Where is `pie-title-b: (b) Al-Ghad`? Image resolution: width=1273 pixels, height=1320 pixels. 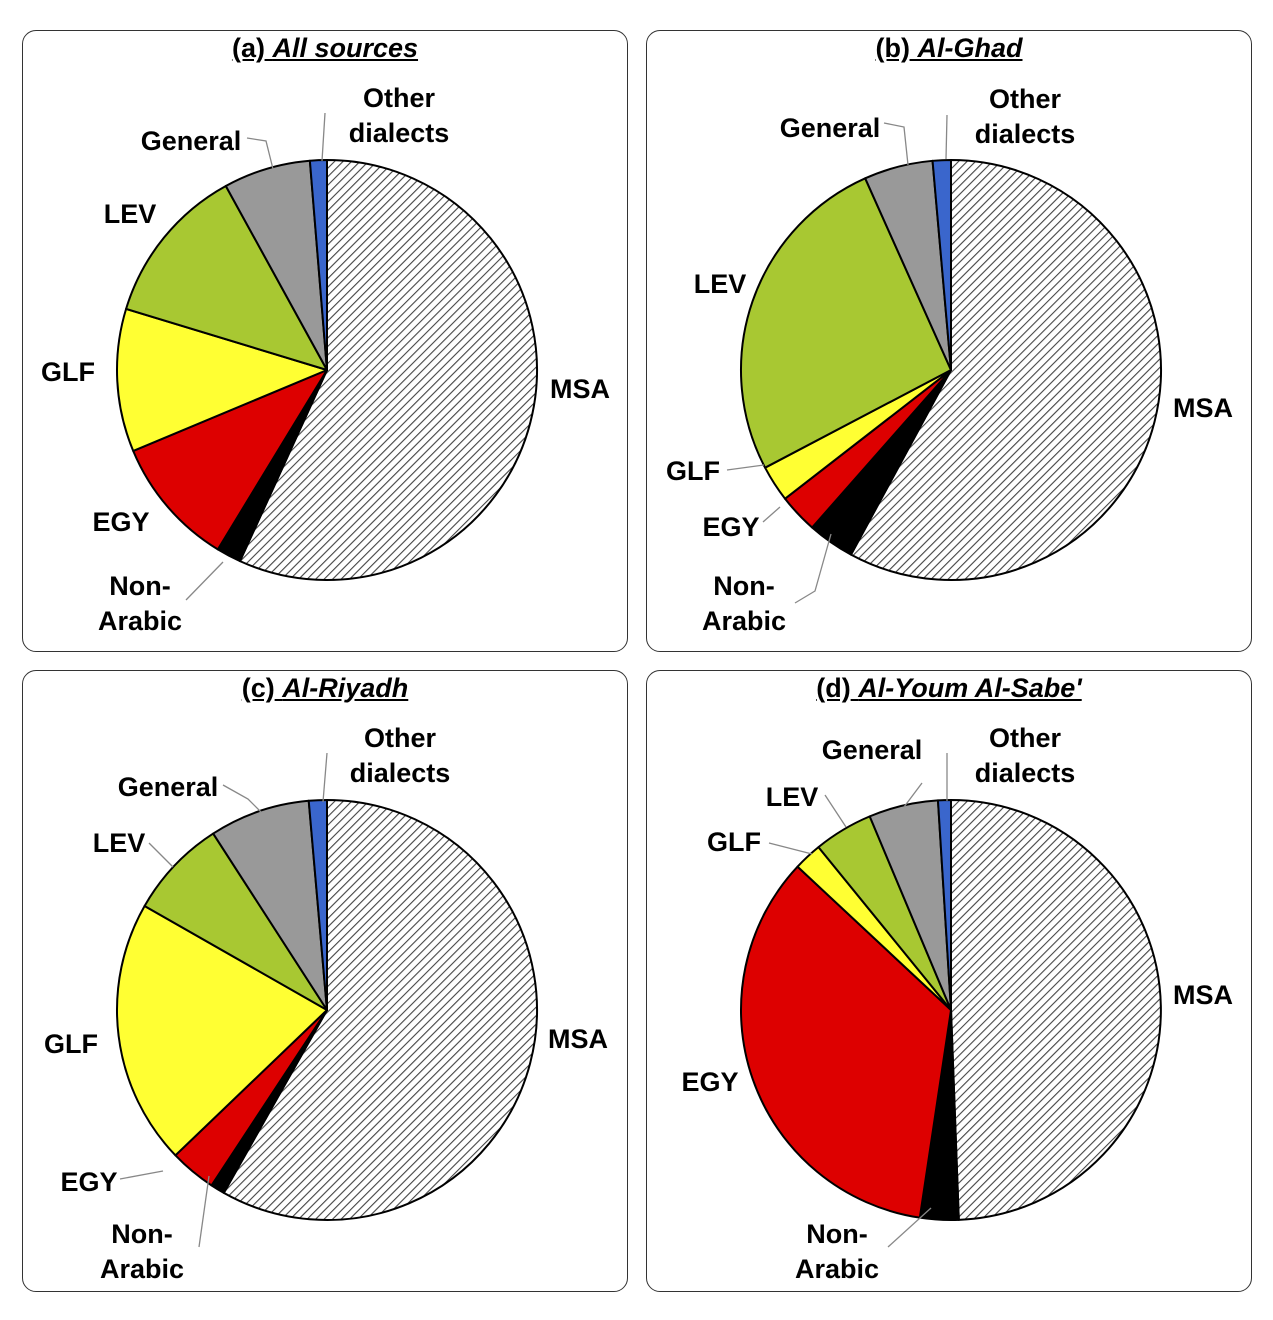
pie-title-b: (b) Al-Ghad is located at coordinates (949, 48).